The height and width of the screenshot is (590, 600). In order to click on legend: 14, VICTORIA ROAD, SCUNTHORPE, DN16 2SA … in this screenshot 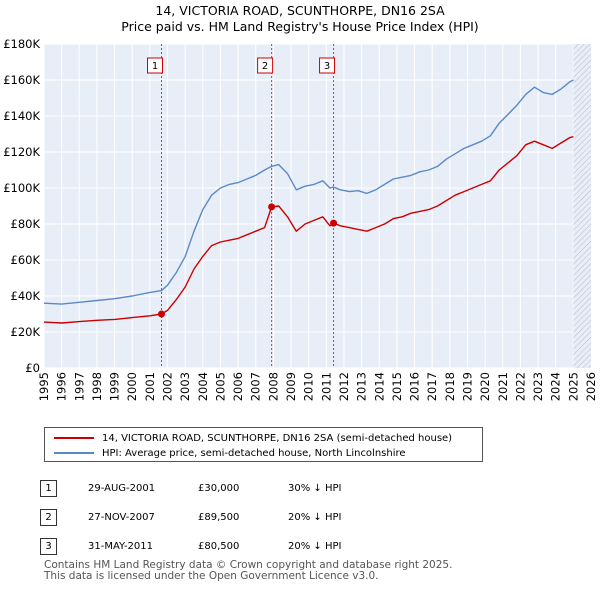, I will do `click(263, 444)`.